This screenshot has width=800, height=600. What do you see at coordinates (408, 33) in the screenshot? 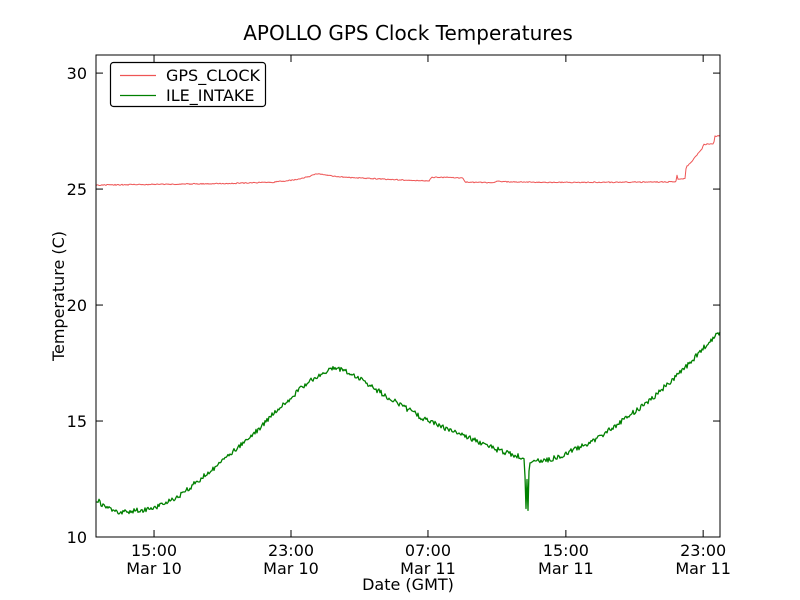
I see `chart-title: APOLLO GPS Clock Temperatures` at bounding box center [408, 33].